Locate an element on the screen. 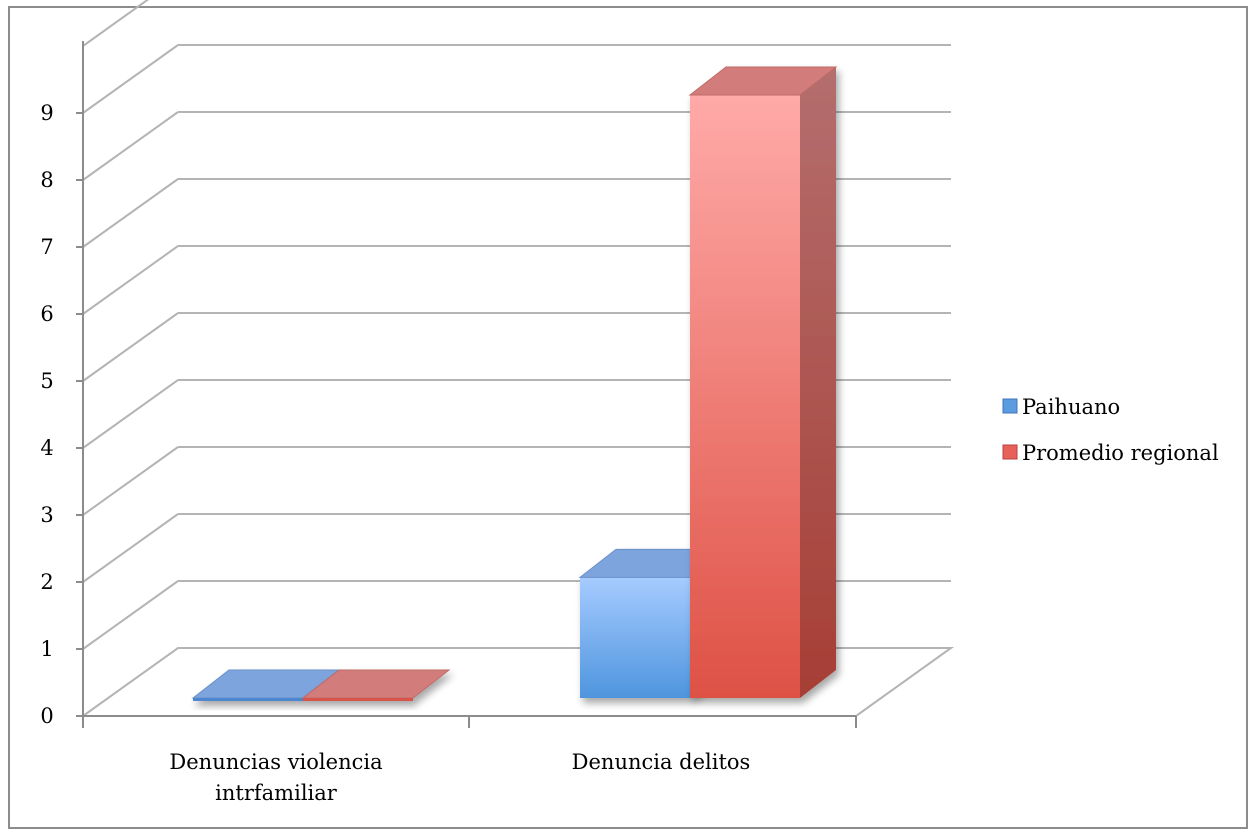  x-category-label: Denuncias violencia is located at coordinates (275, 762).